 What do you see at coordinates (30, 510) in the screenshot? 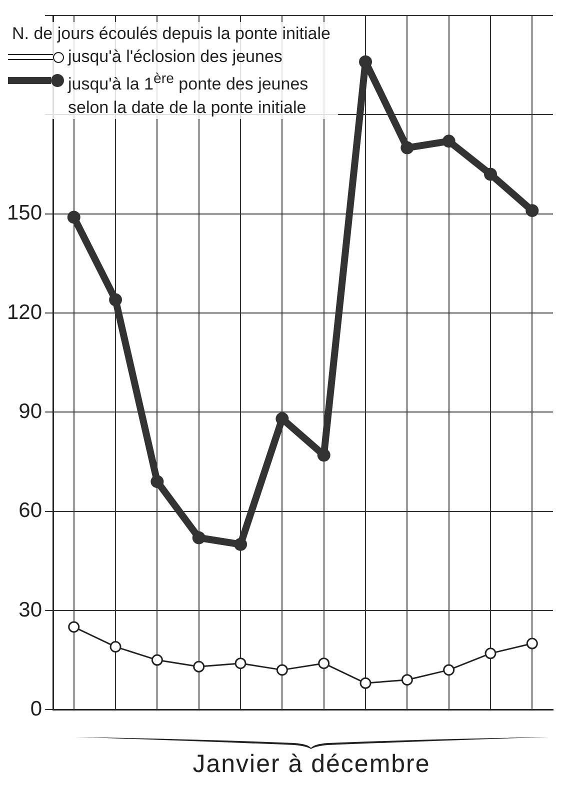
I see `y-tick-label: 60` at bounding box center [30, 510].